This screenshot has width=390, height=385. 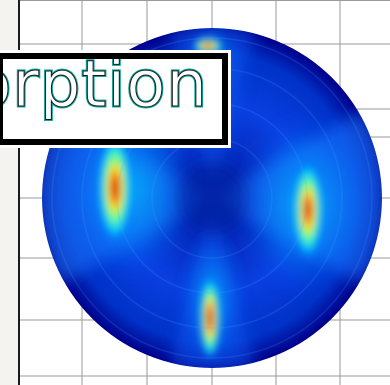 I want to click on label-inner: orption orption, so click(x=112, y=99).